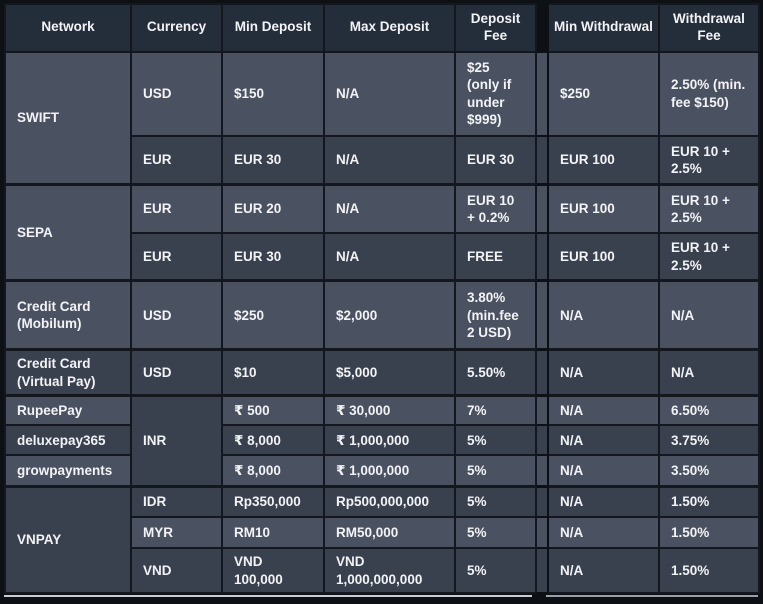  Describe the element at coordinates (709, 471) in the screenshot. I see `cell-withdrawal-fee: 3.50%` at that location.